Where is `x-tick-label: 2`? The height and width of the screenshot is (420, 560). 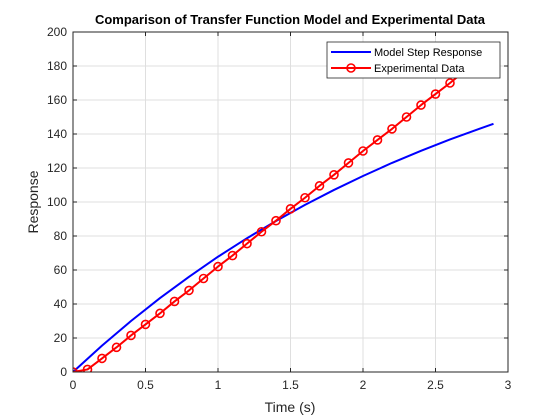 x-tick-label: 2 is located at coordinates (363, 385).